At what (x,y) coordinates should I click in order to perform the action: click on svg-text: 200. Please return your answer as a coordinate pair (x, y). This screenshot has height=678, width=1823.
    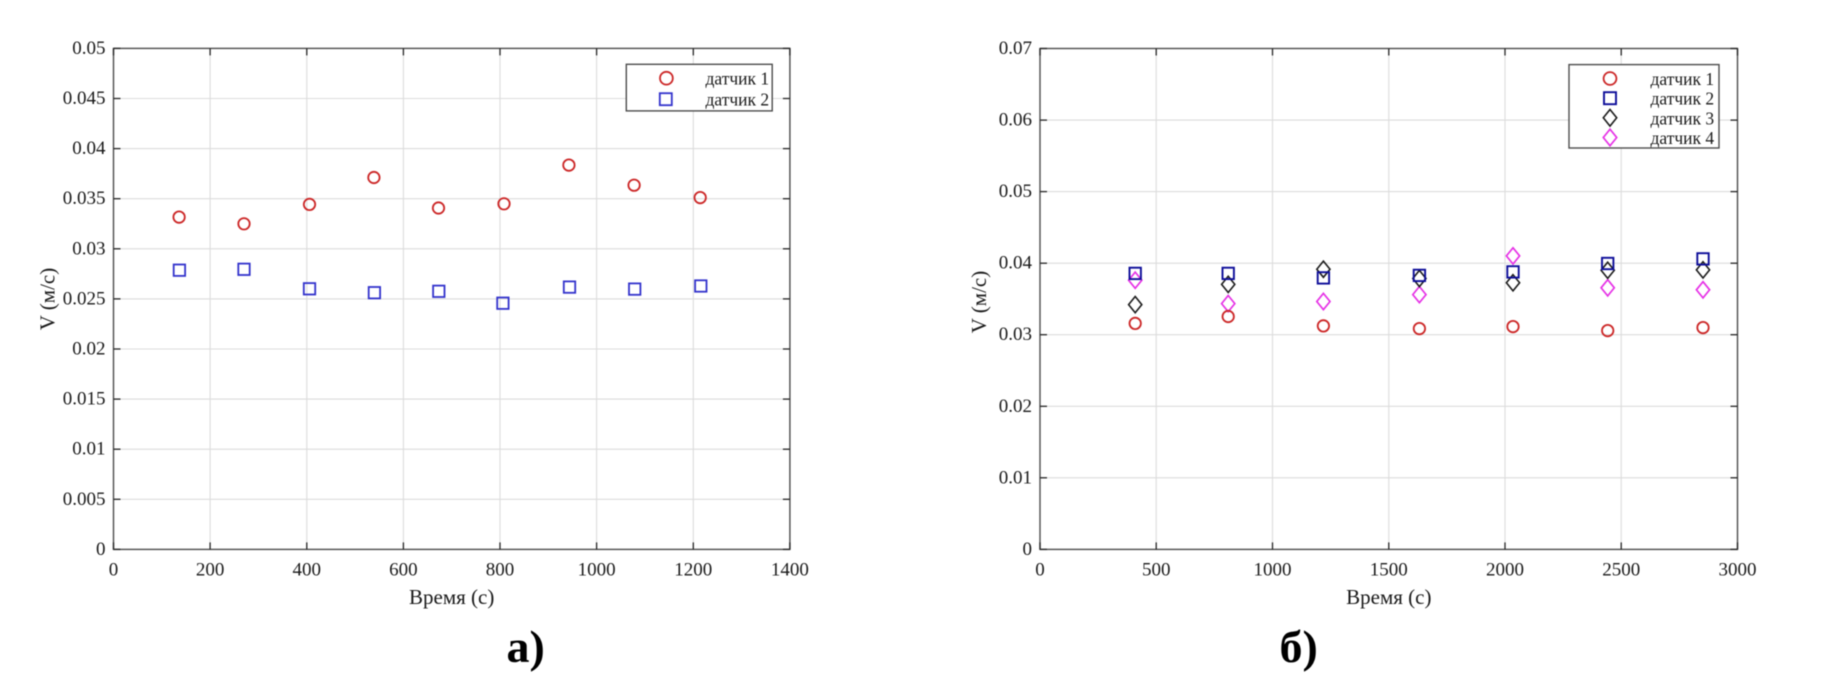
    Looking at the image, I should click on (210, 570).